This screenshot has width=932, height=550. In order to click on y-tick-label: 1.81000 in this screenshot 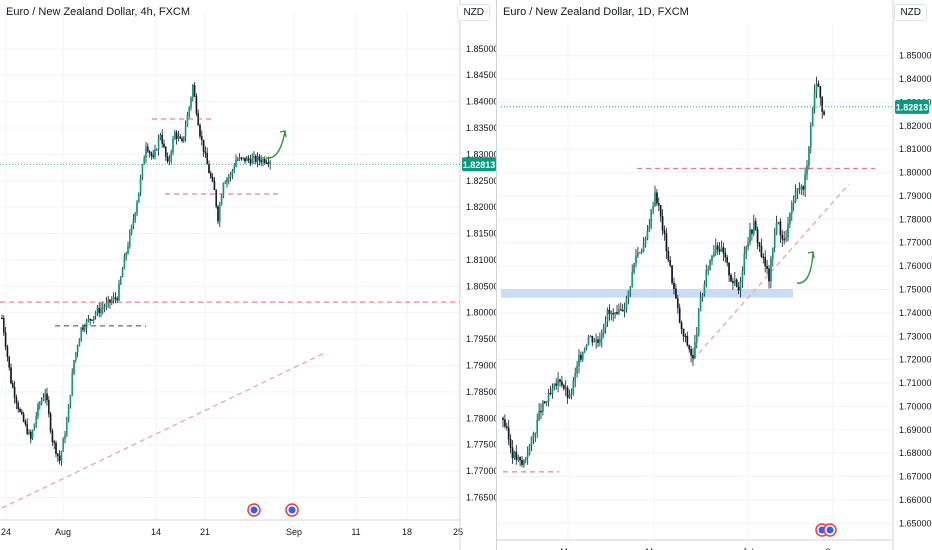, I will do `click(481, 260)`.